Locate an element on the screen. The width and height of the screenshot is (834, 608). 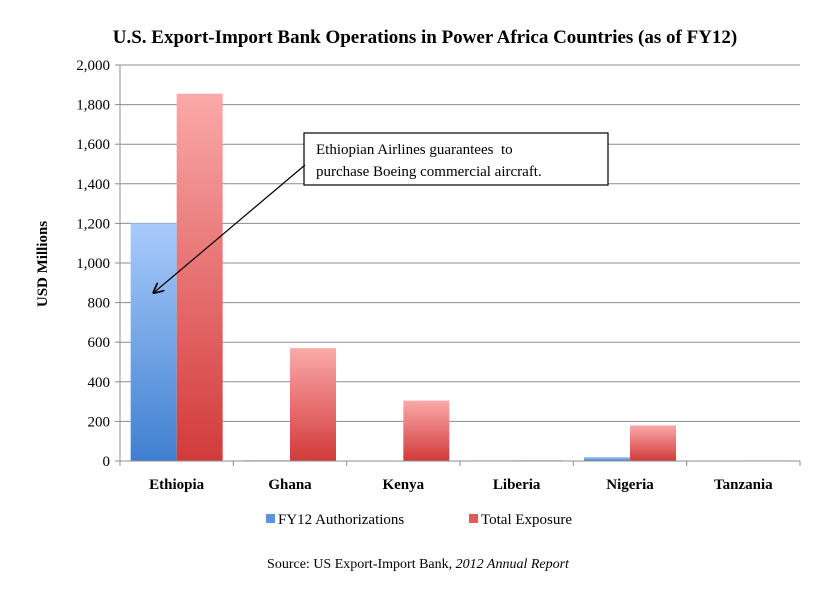
y-tick-label: 400 is located at coordinates (99, 383).